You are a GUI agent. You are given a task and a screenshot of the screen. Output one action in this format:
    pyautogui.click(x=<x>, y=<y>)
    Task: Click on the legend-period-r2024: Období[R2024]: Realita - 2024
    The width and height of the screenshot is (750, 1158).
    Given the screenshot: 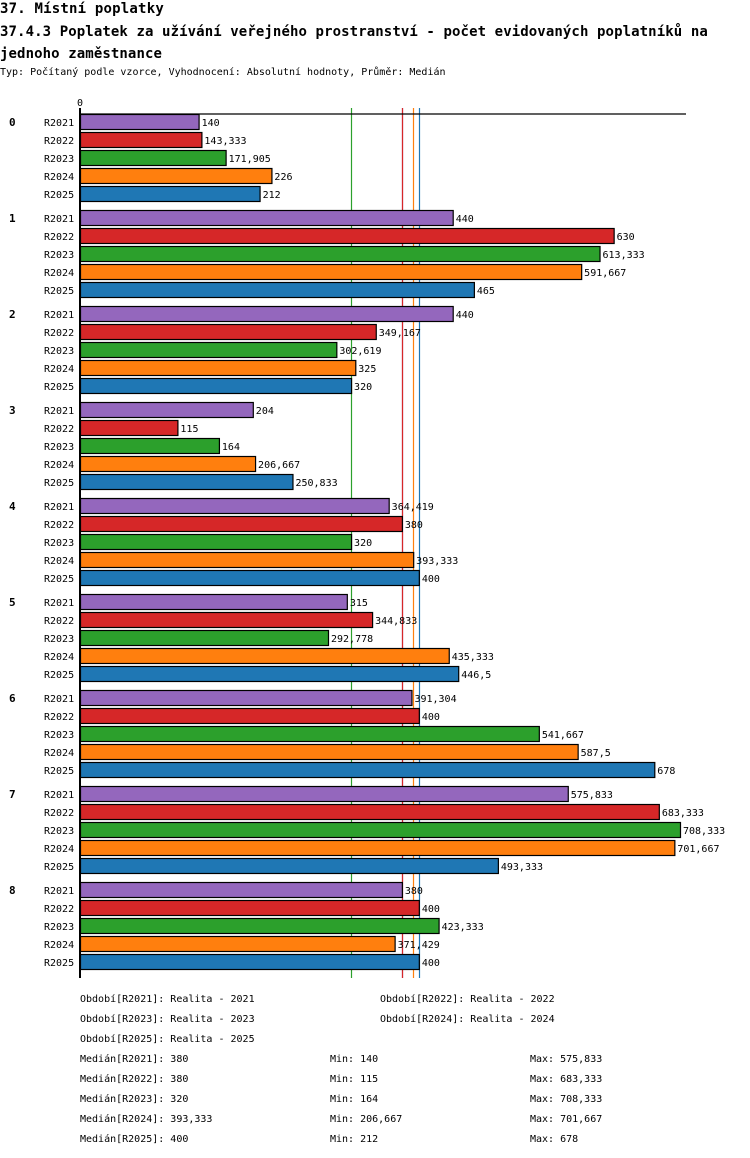 What is the action you would take?
    pyautogui.click(x=467, y=1019)
    